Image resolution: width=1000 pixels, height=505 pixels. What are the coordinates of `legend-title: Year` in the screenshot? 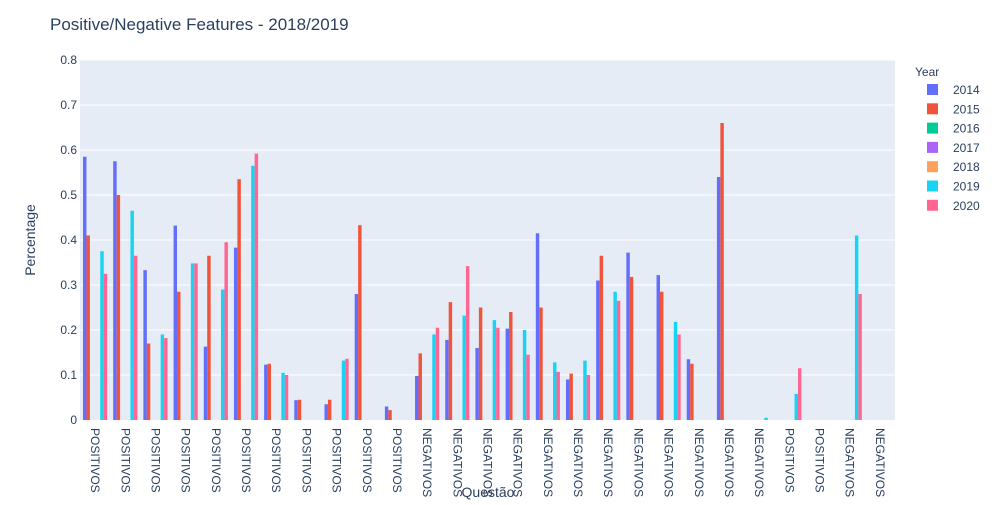 It's located at (927, 72).